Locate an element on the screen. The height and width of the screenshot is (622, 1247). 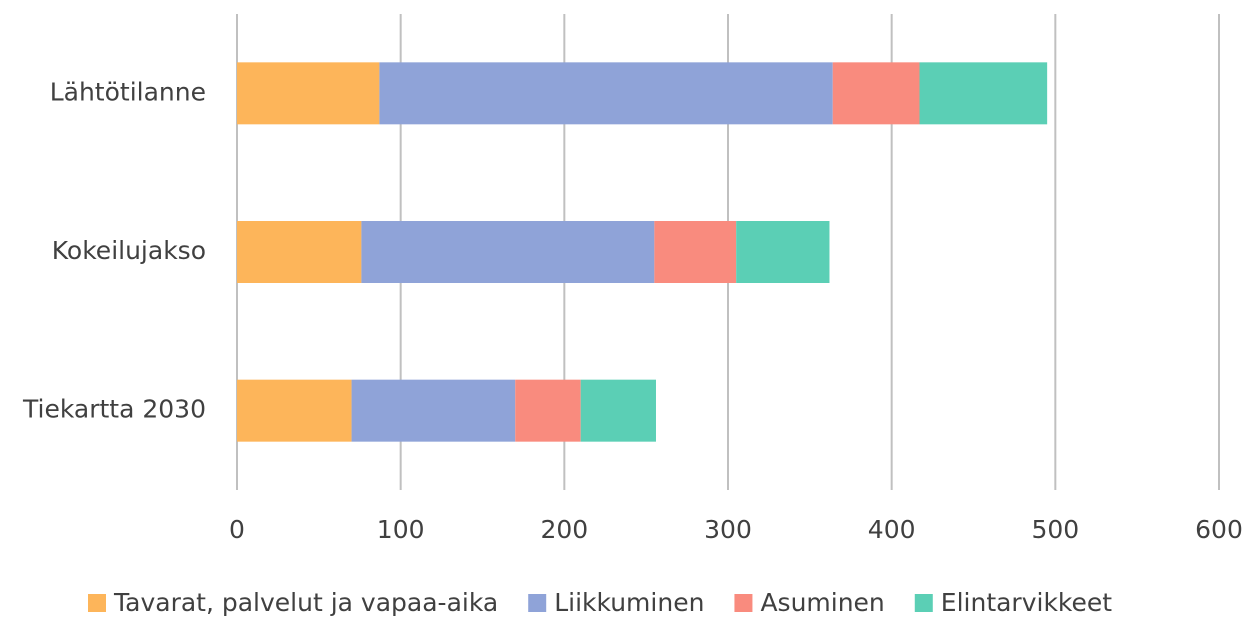
x-tick-label: 200 is located at coordinates (564, 529).